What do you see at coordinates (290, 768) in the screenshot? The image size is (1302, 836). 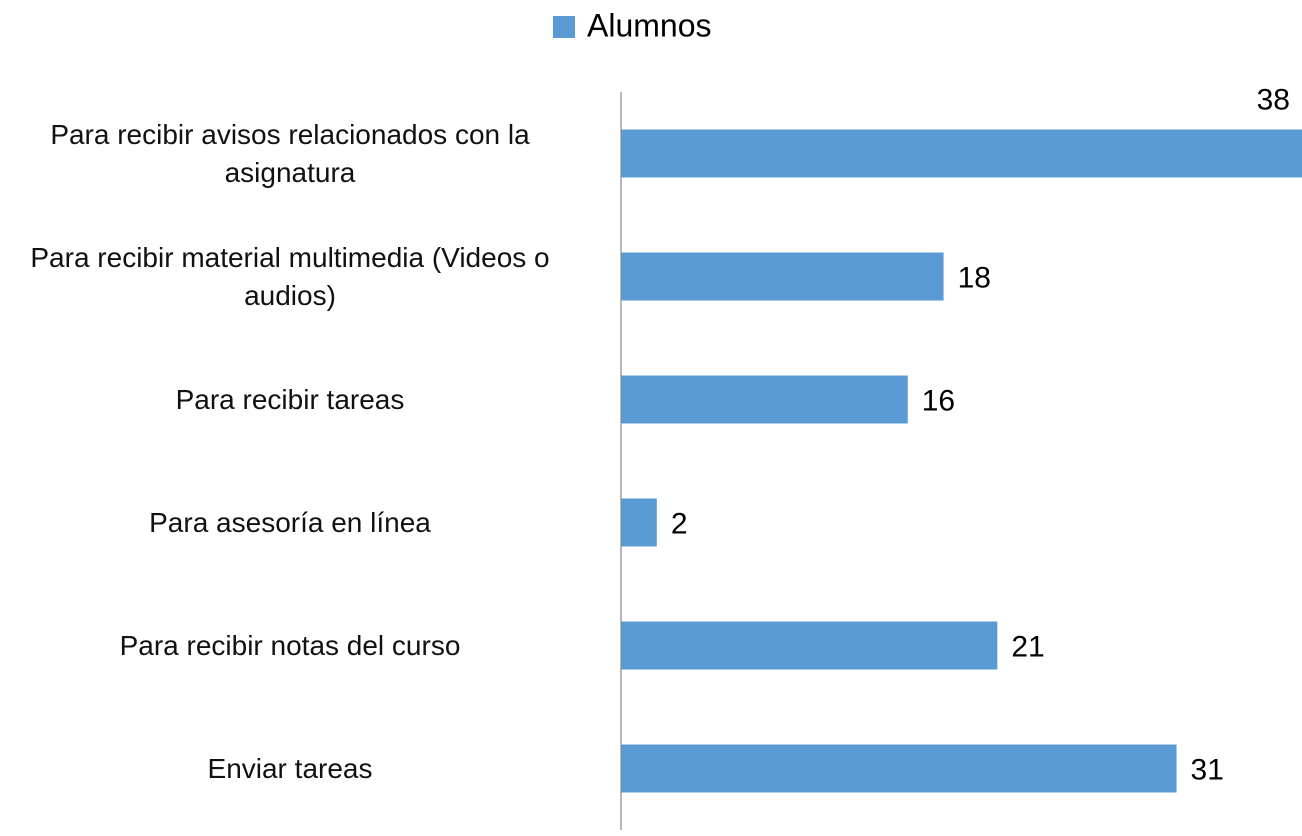 I see `y-tick-label: Enviar tareas` at bounding box center [290, 768].